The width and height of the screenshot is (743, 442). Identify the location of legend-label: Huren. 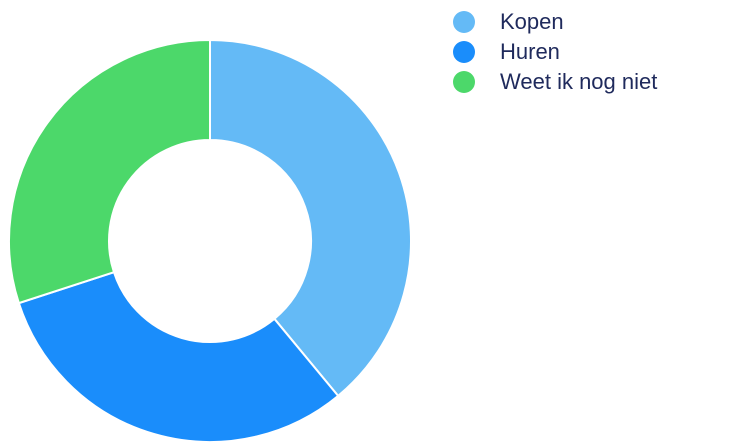
(530, 51).